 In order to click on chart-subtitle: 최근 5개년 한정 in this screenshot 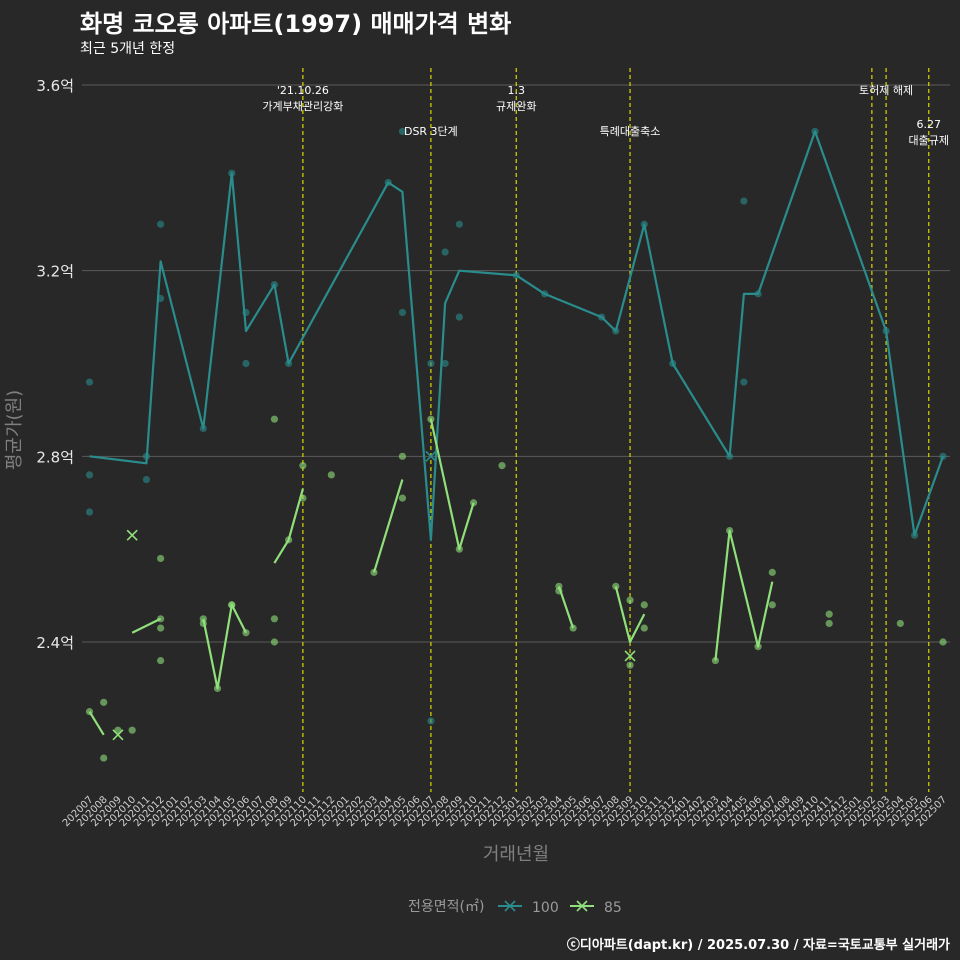, I will do `click(128, 49)`.